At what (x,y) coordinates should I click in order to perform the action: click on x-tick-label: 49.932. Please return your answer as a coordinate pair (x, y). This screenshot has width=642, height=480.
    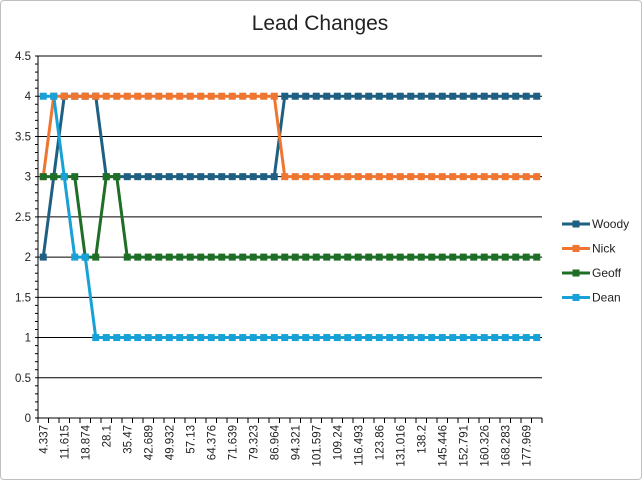
    Looking at the image, I should click on (170, 442).